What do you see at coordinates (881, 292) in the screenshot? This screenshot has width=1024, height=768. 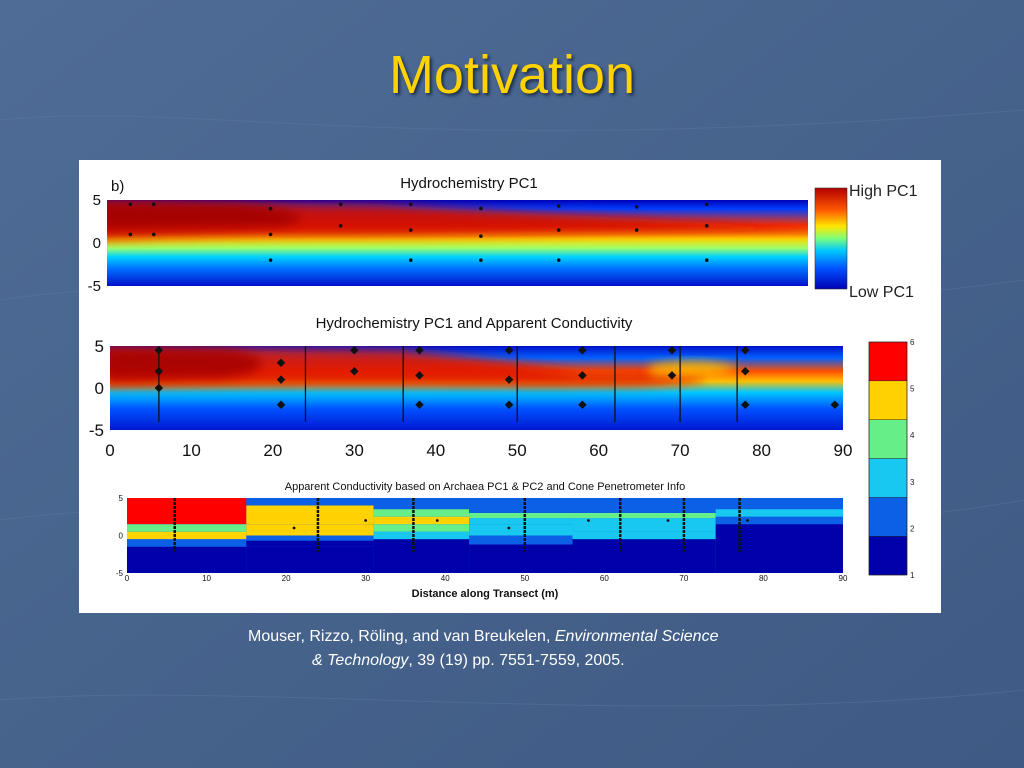 I see `p1-colorbar-low: Low PC1` at bounding box center [881, 292].